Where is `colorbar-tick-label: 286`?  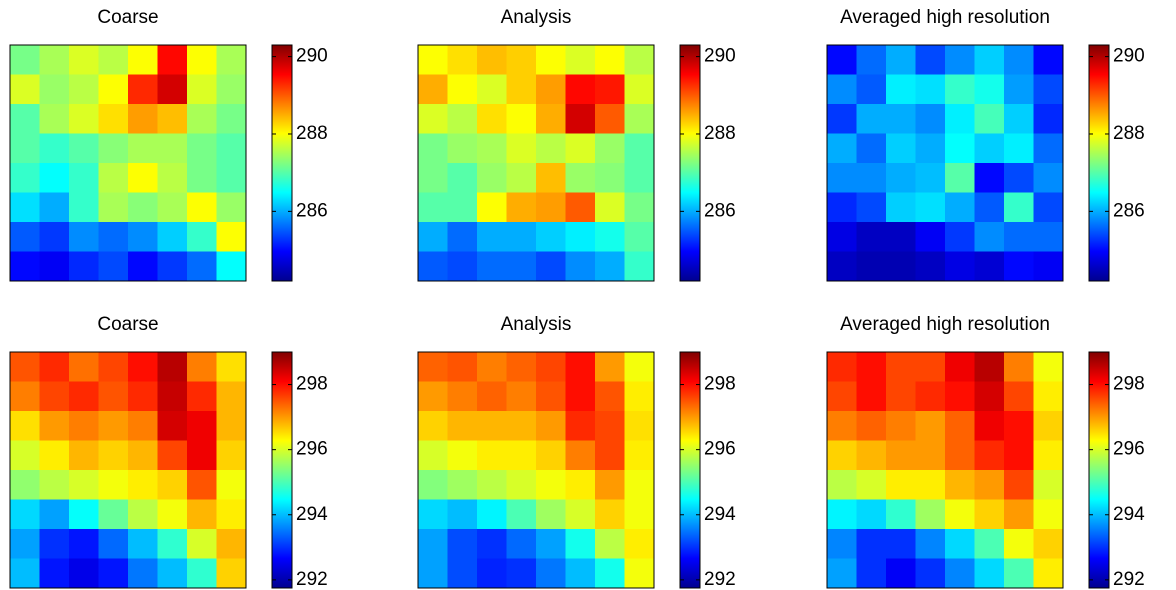 colorbar-tick-label: 286 is located at coordinates (720, 210).